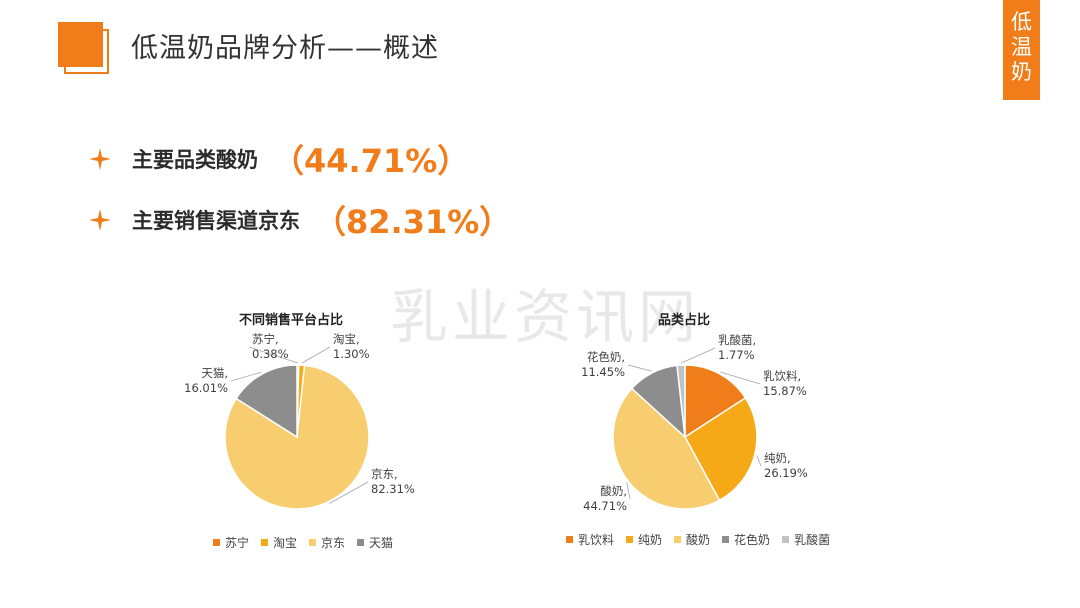 This screenshot has height=608, width=1080. I want to click on bullet-main-channel: 主要销售渠道京东 （82.31%）, so click(300, 220).